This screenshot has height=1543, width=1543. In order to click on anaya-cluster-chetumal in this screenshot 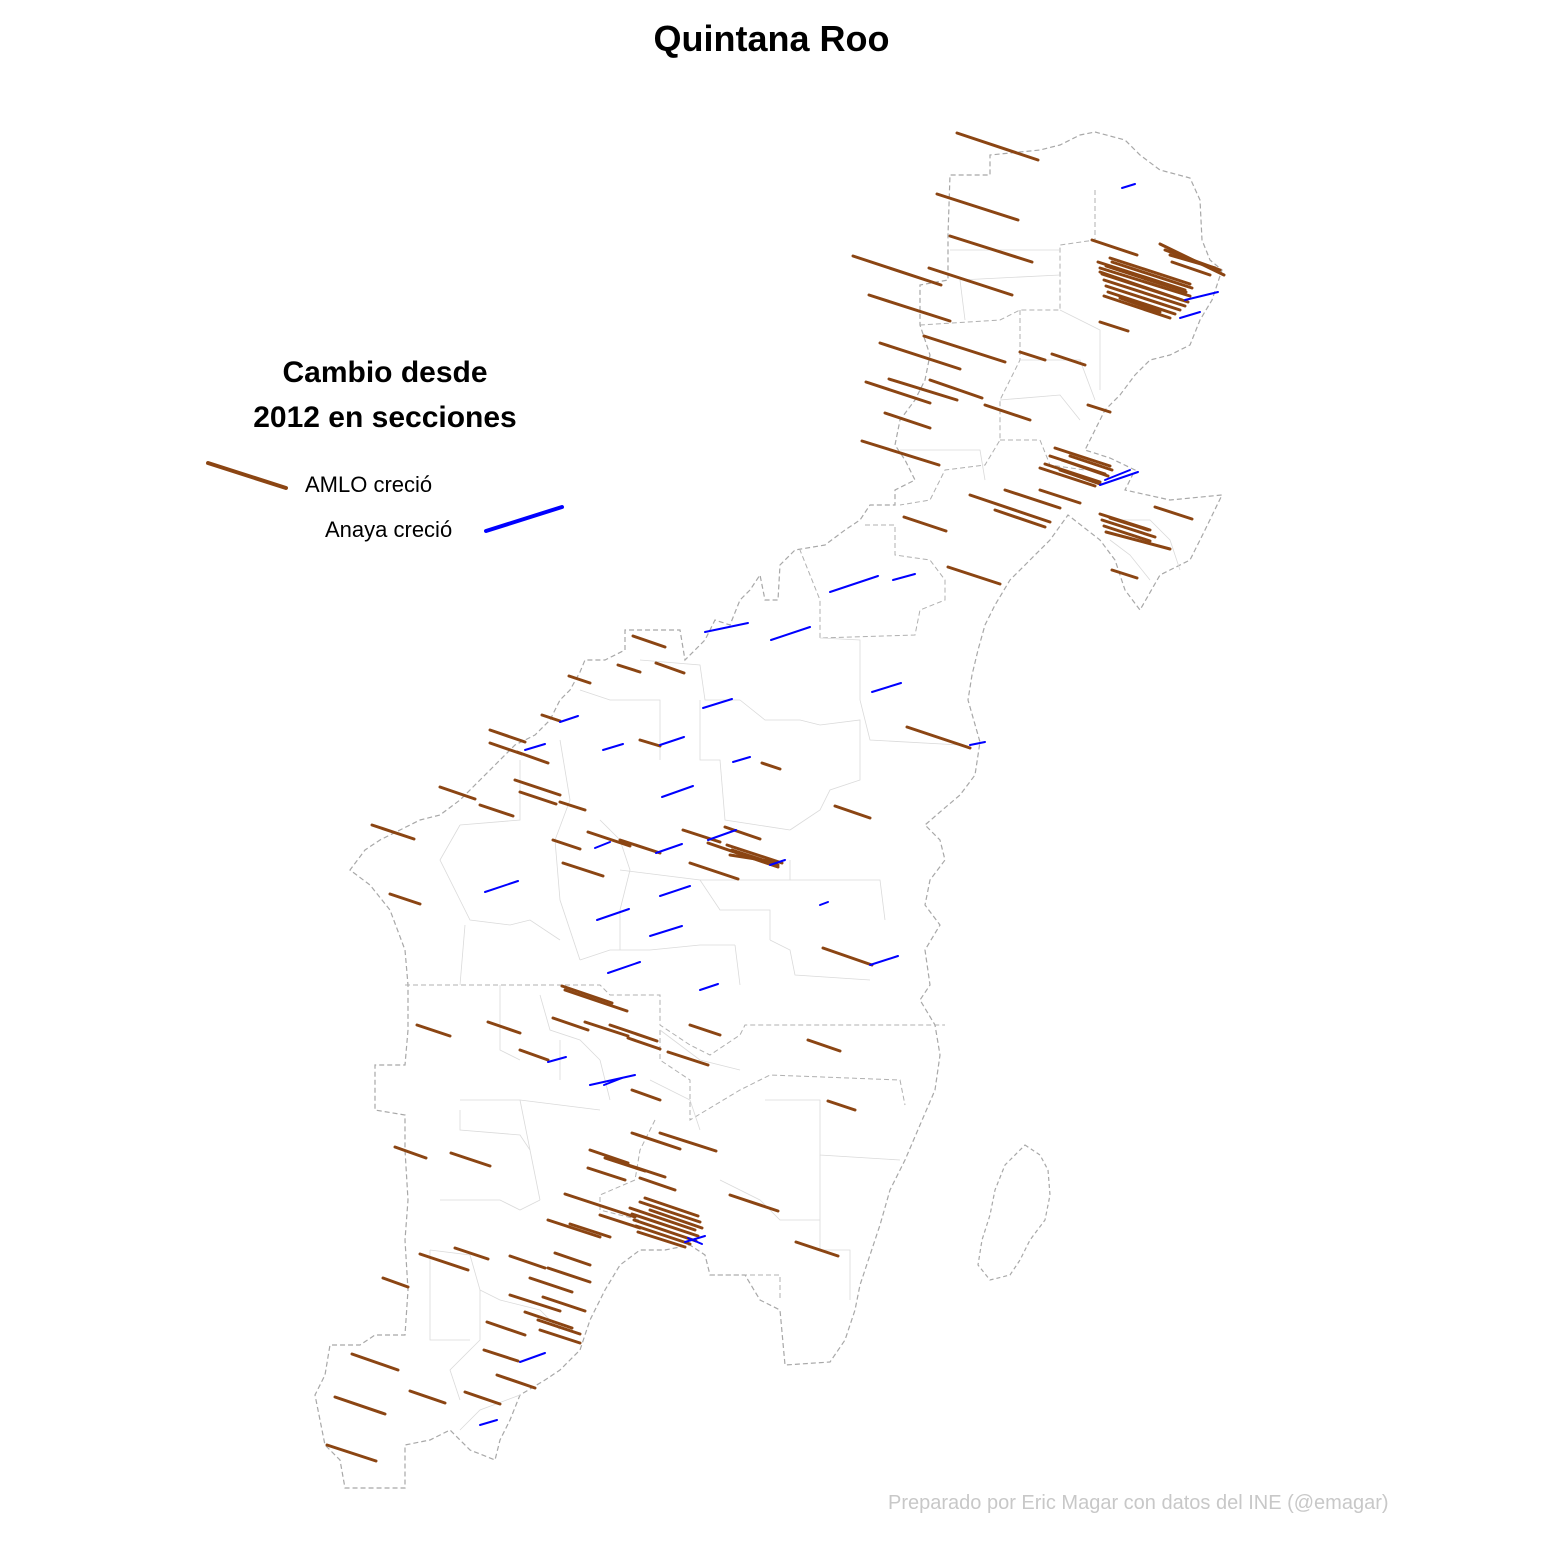, I will do `click(695, 1240)`.